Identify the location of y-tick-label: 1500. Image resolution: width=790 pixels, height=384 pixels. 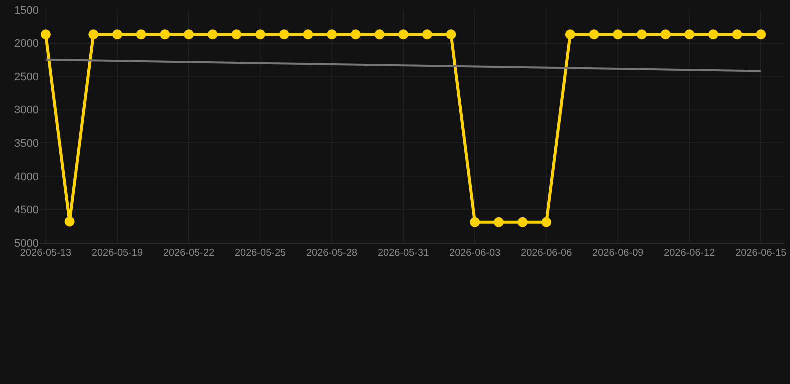
(26, 10).